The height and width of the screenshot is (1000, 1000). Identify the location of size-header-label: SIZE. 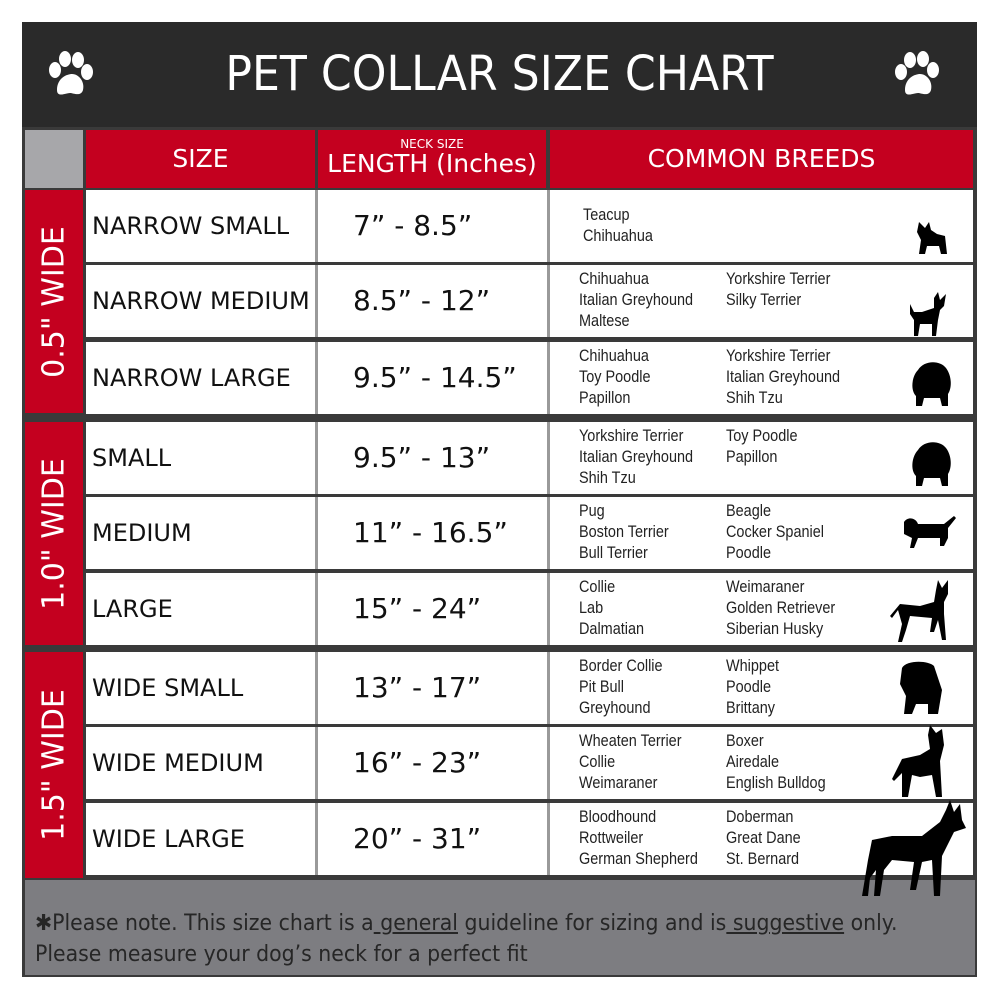
(200, 158).